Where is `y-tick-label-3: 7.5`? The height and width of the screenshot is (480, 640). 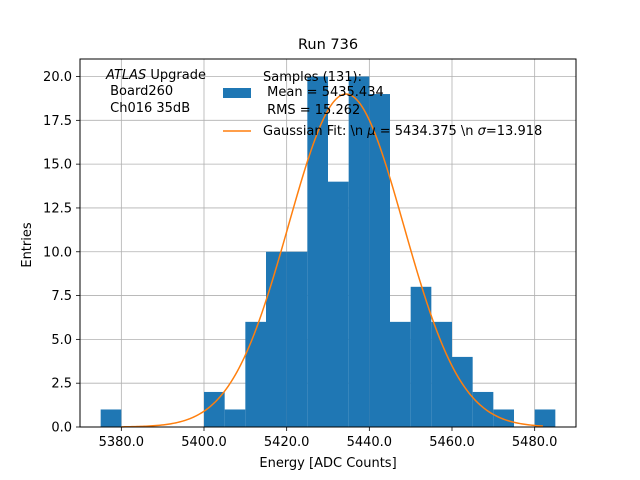
y-tick-label-3: 7.5 is located at coordinates (61, 296).